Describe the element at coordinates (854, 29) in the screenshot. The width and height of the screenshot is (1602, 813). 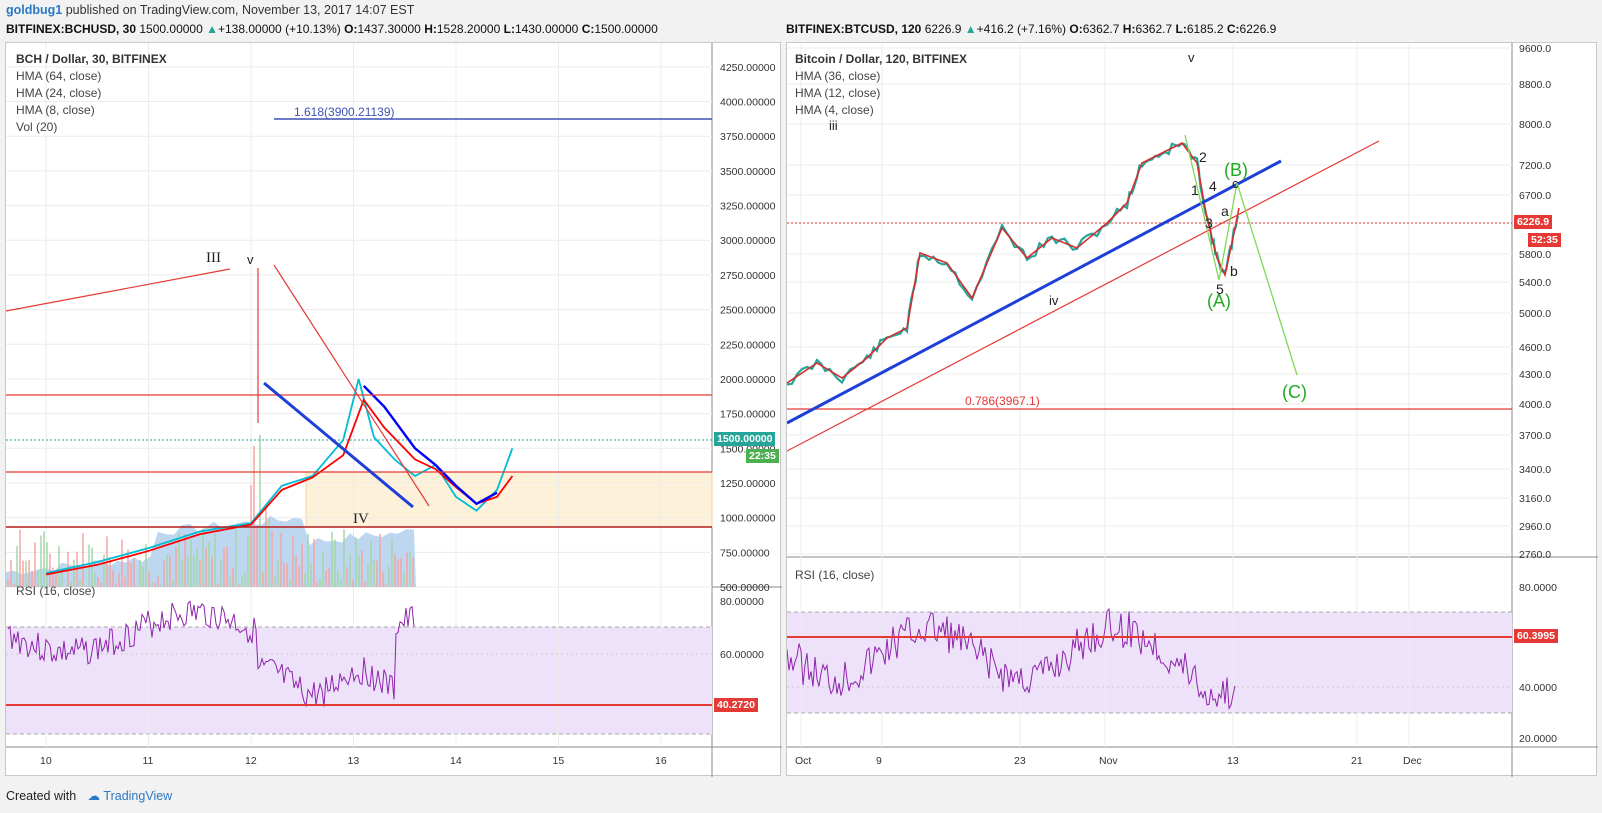
I see `right-symbol: BITFINEX:BTCUSD, 120` at that location.